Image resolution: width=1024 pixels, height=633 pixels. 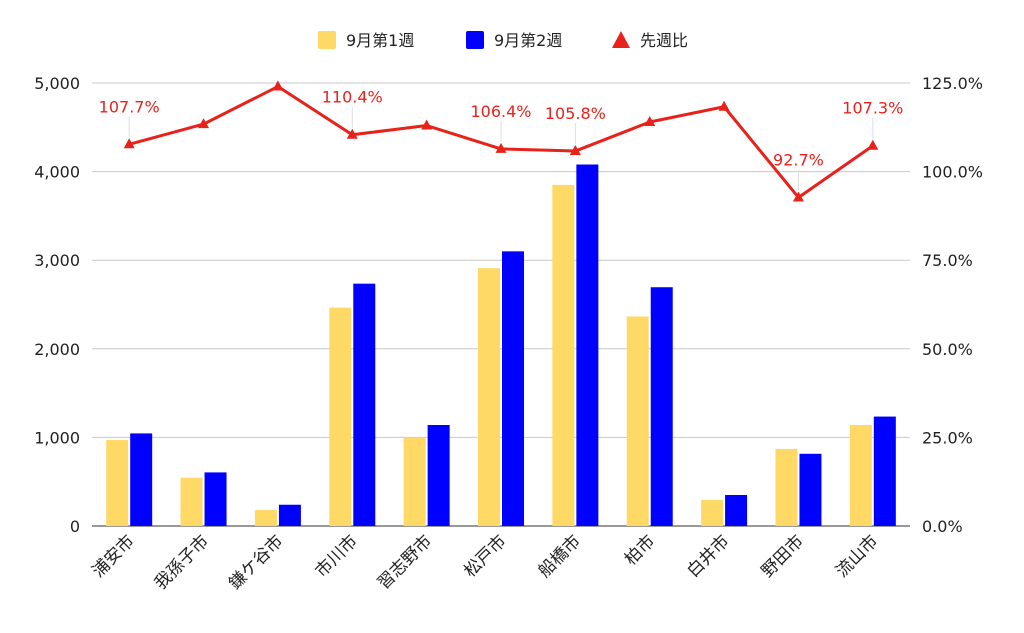 I want to click on data-label: 105.8%, so click(x=575, y=113).